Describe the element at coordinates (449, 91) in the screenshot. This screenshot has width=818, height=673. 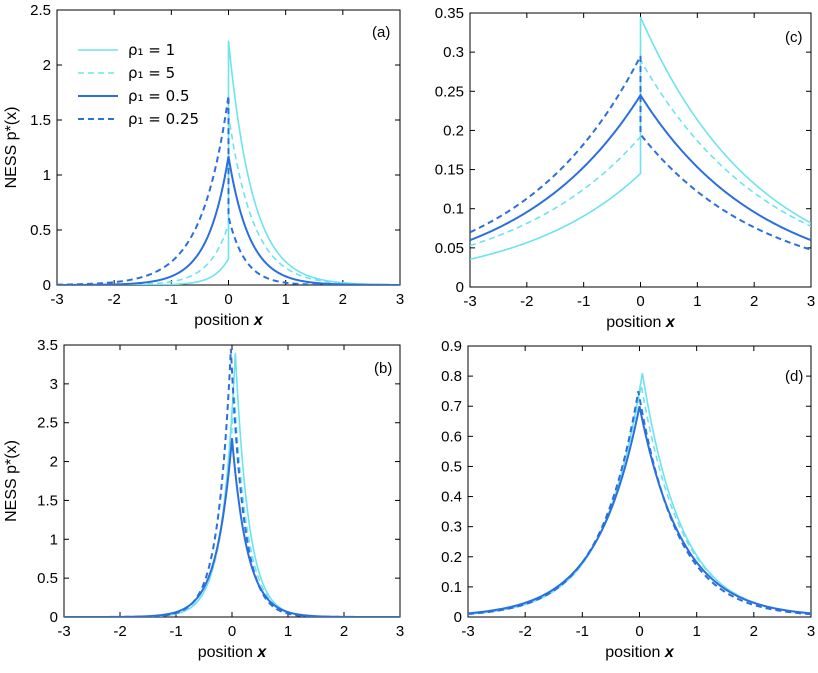
I see `y-tick-label: 0.25` at that location.